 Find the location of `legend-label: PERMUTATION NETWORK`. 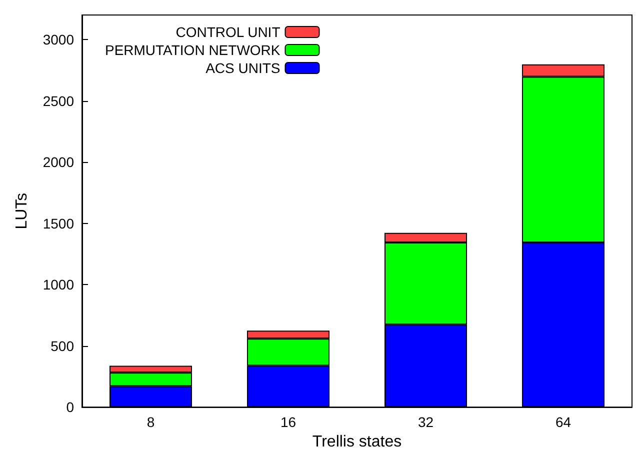

legend-label: PERMUTATION NETWORK is located at coordinates (192, 50).